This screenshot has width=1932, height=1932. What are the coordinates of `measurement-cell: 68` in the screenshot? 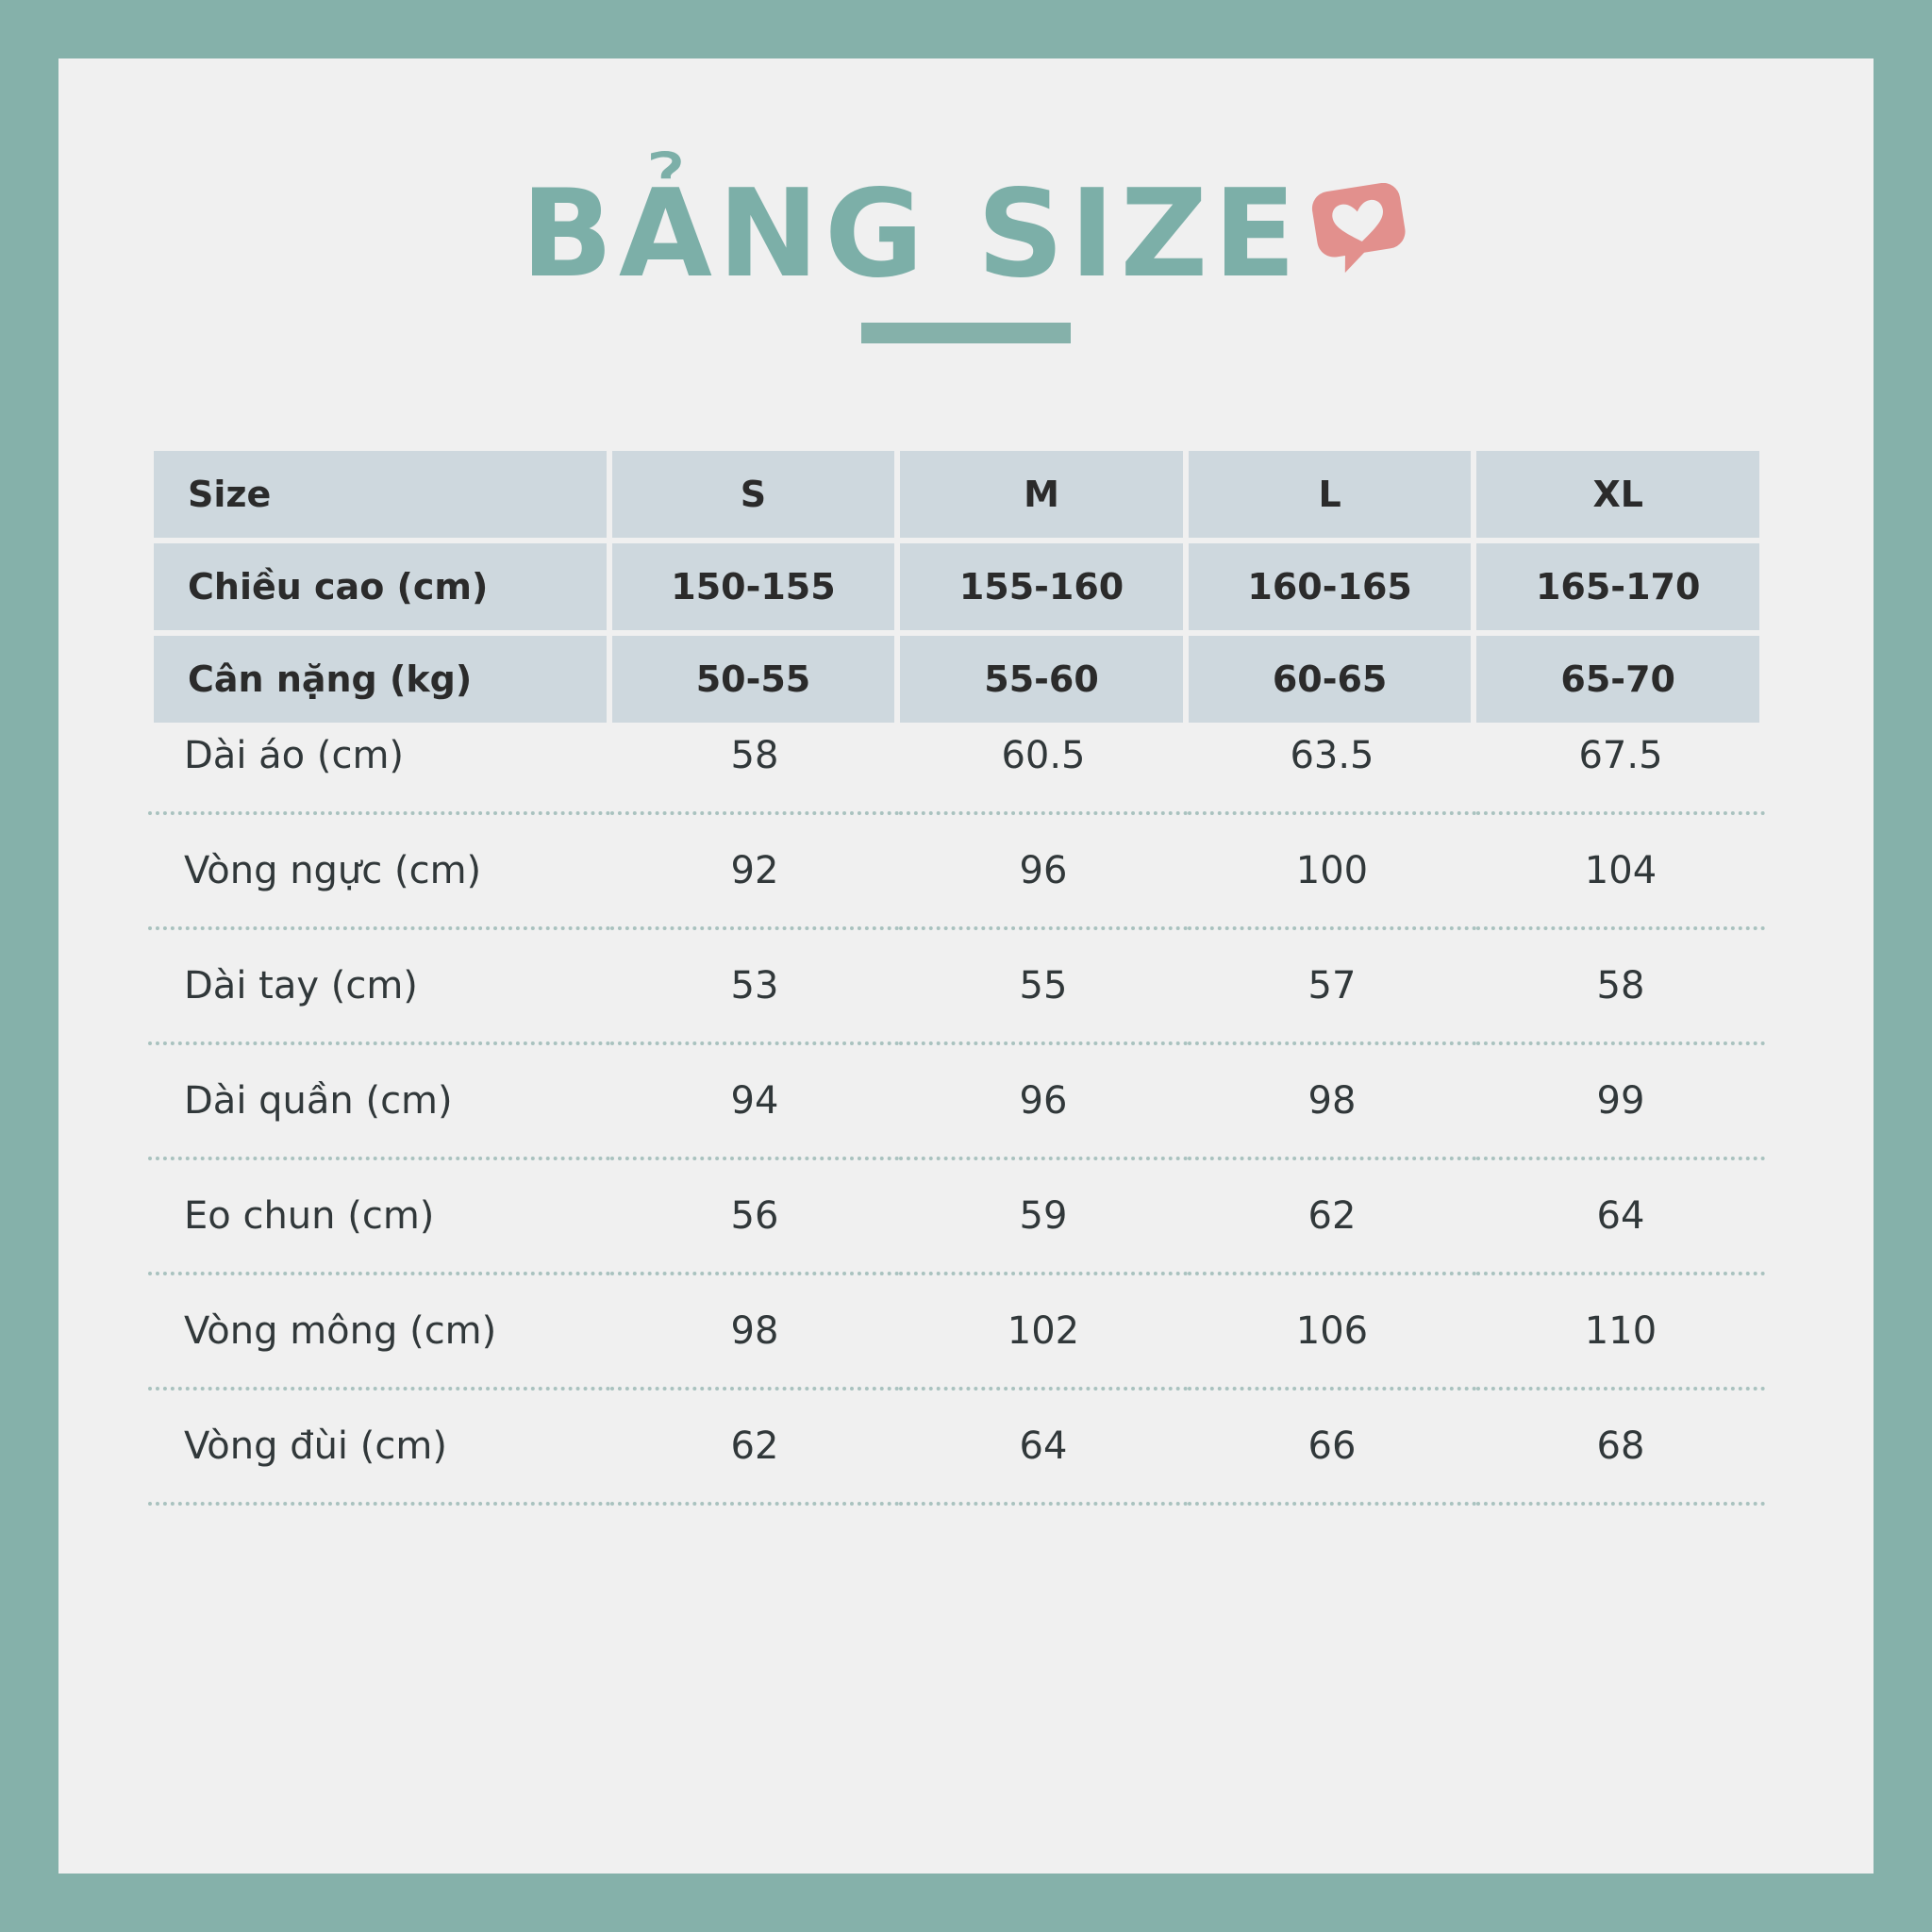 It's located at (1620, 1447).